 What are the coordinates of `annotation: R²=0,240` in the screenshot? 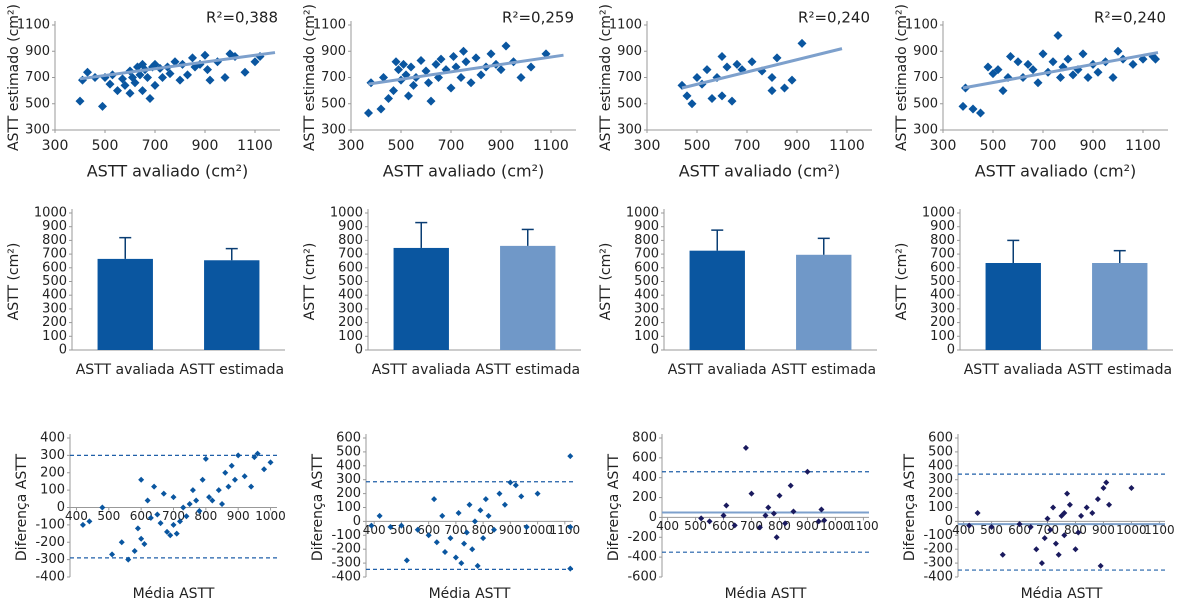 It's located at (834, 18).